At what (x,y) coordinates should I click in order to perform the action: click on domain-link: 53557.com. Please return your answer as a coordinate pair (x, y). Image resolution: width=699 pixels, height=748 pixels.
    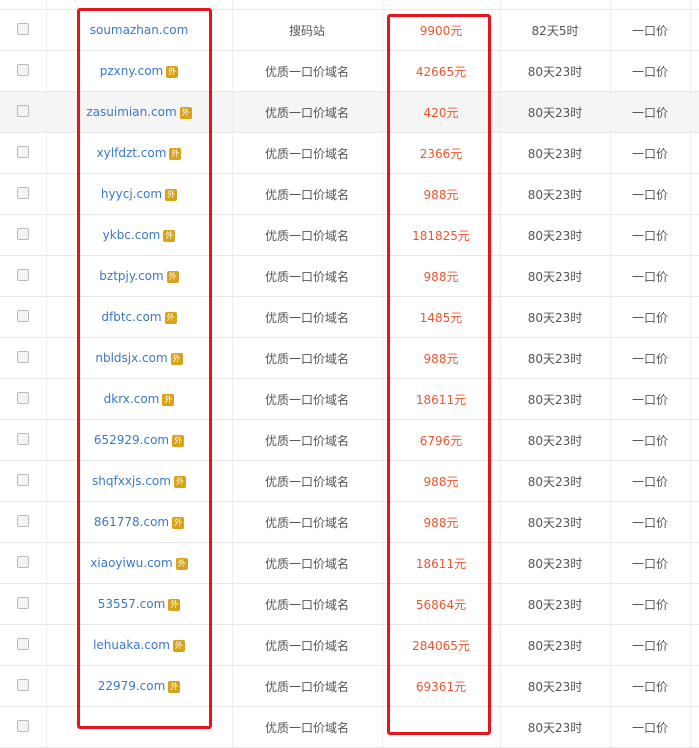
    Looking at the image, I should click on (131, 604).